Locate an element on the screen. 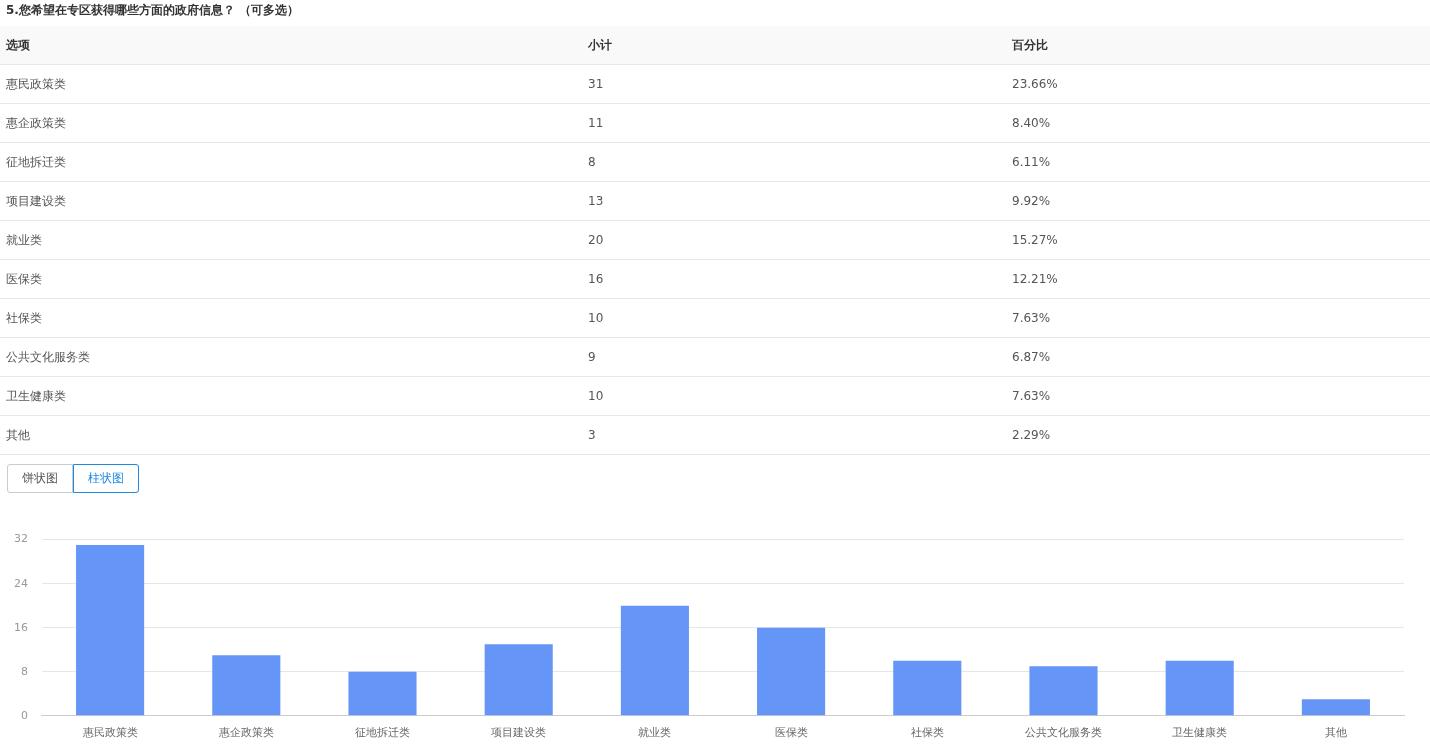  text: 百分比 is located at coordinates (1218, 45).